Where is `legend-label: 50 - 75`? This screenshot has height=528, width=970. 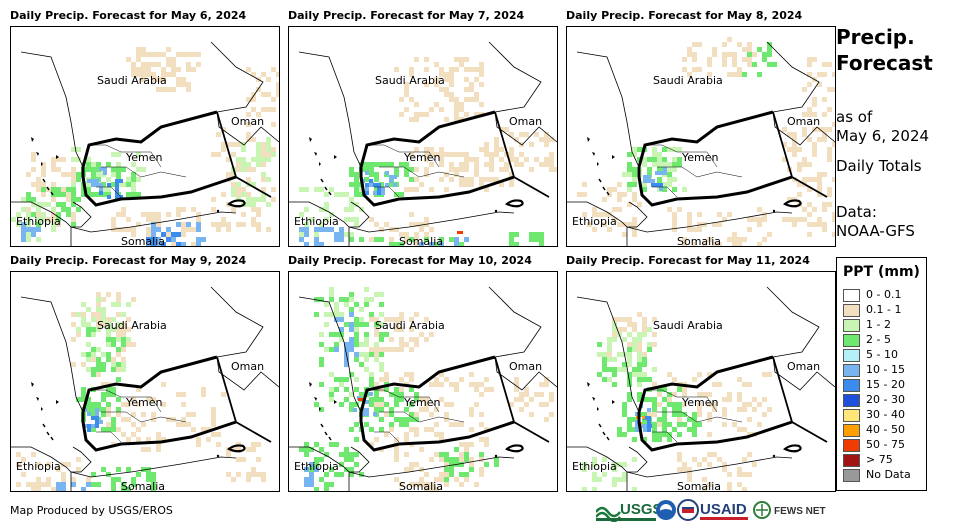 legend-label: 50 - 75 is located at coordinates (885, 444).